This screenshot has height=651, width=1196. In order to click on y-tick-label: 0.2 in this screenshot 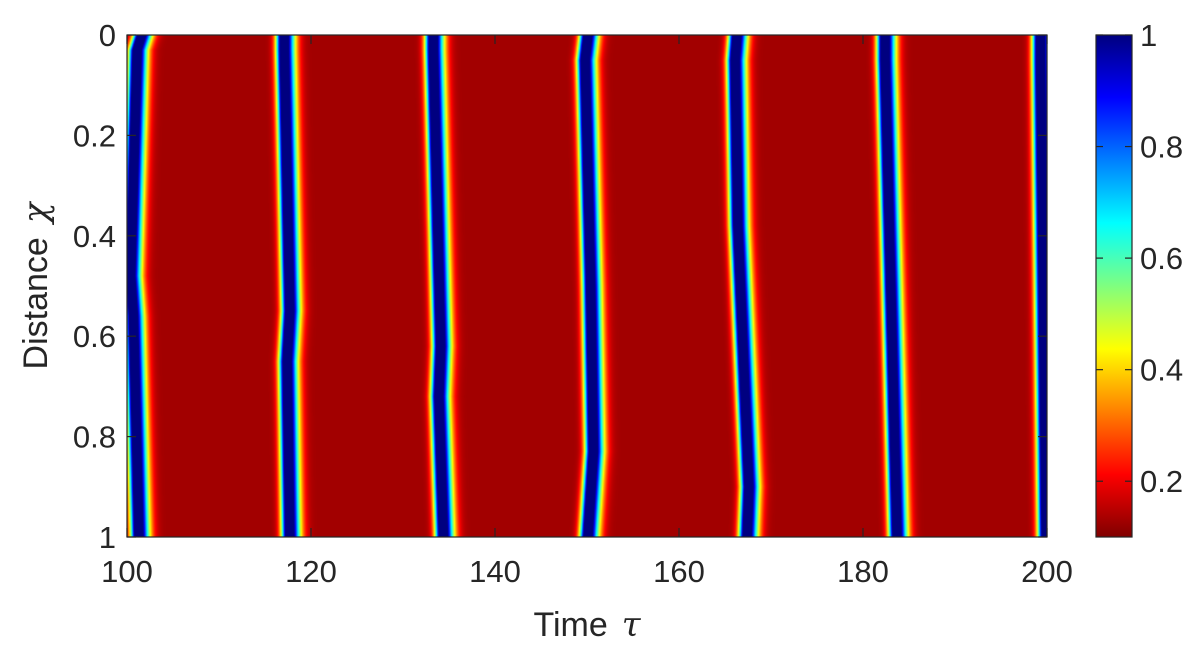, I will do `click(94, 135)`.